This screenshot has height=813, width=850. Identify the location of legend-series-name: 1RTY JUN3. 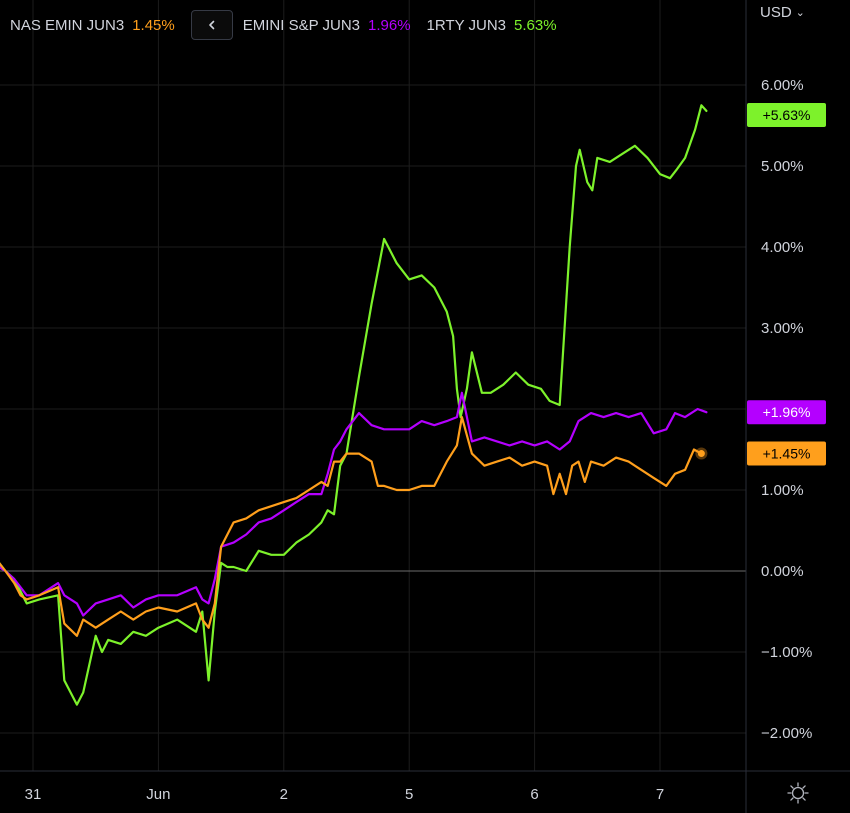
(466, 25).